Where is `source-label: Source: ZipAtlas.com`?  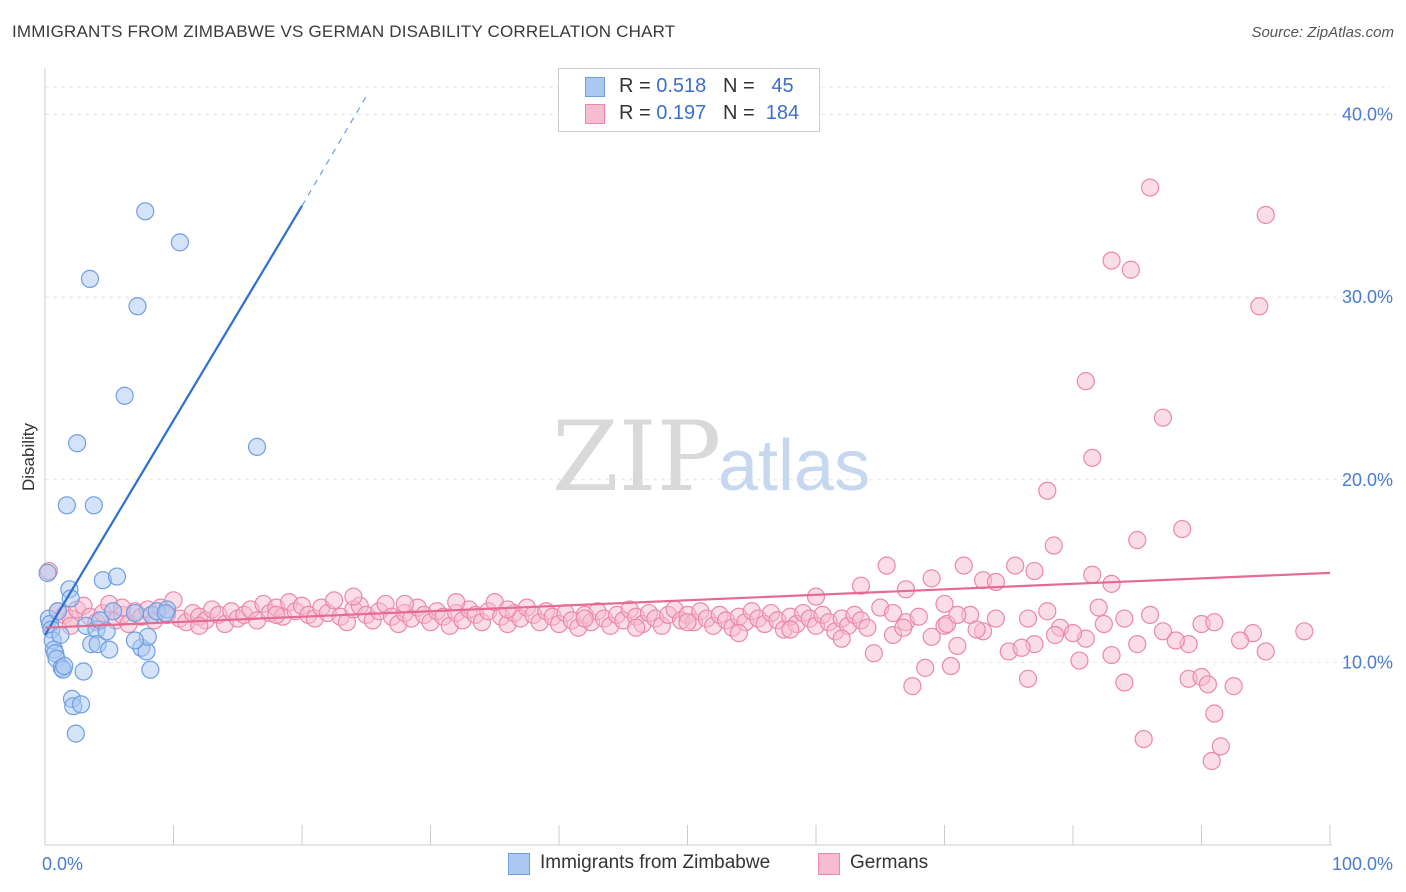 source-label: Source: ZipAtlas.com is located at coordinates (1322, 32).